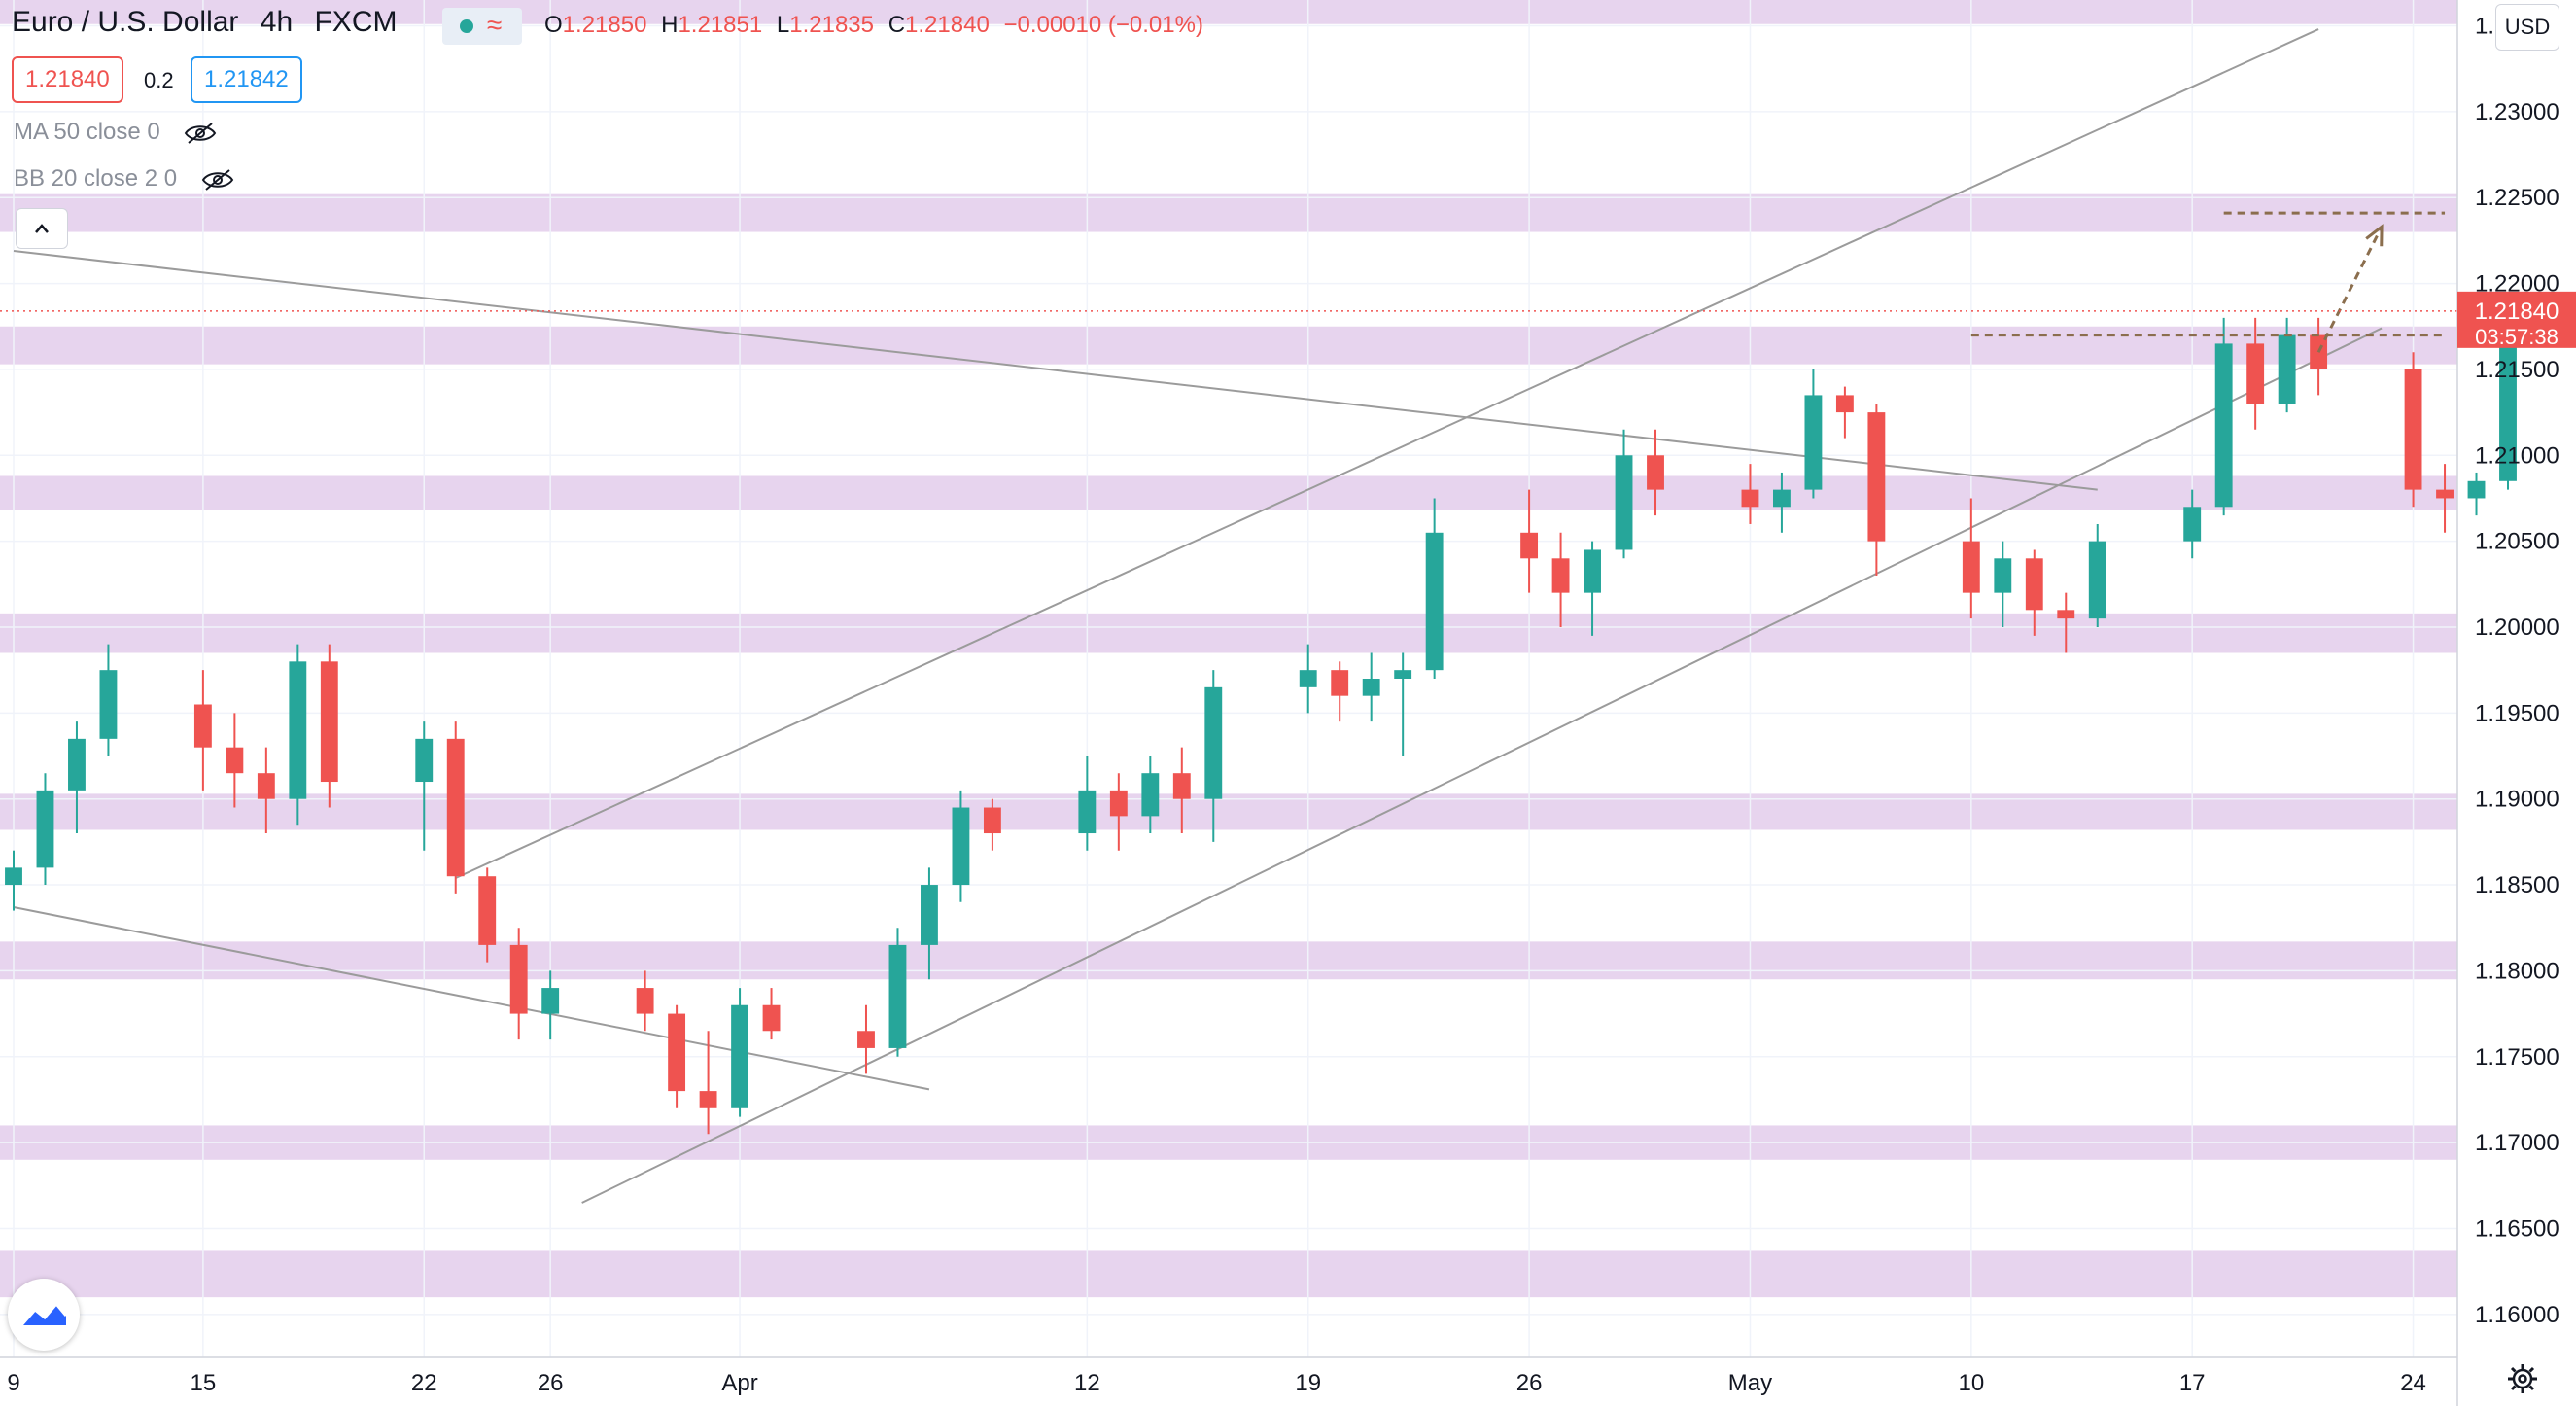  I want to click on time-tick-label: 15, so click(204, 1383).